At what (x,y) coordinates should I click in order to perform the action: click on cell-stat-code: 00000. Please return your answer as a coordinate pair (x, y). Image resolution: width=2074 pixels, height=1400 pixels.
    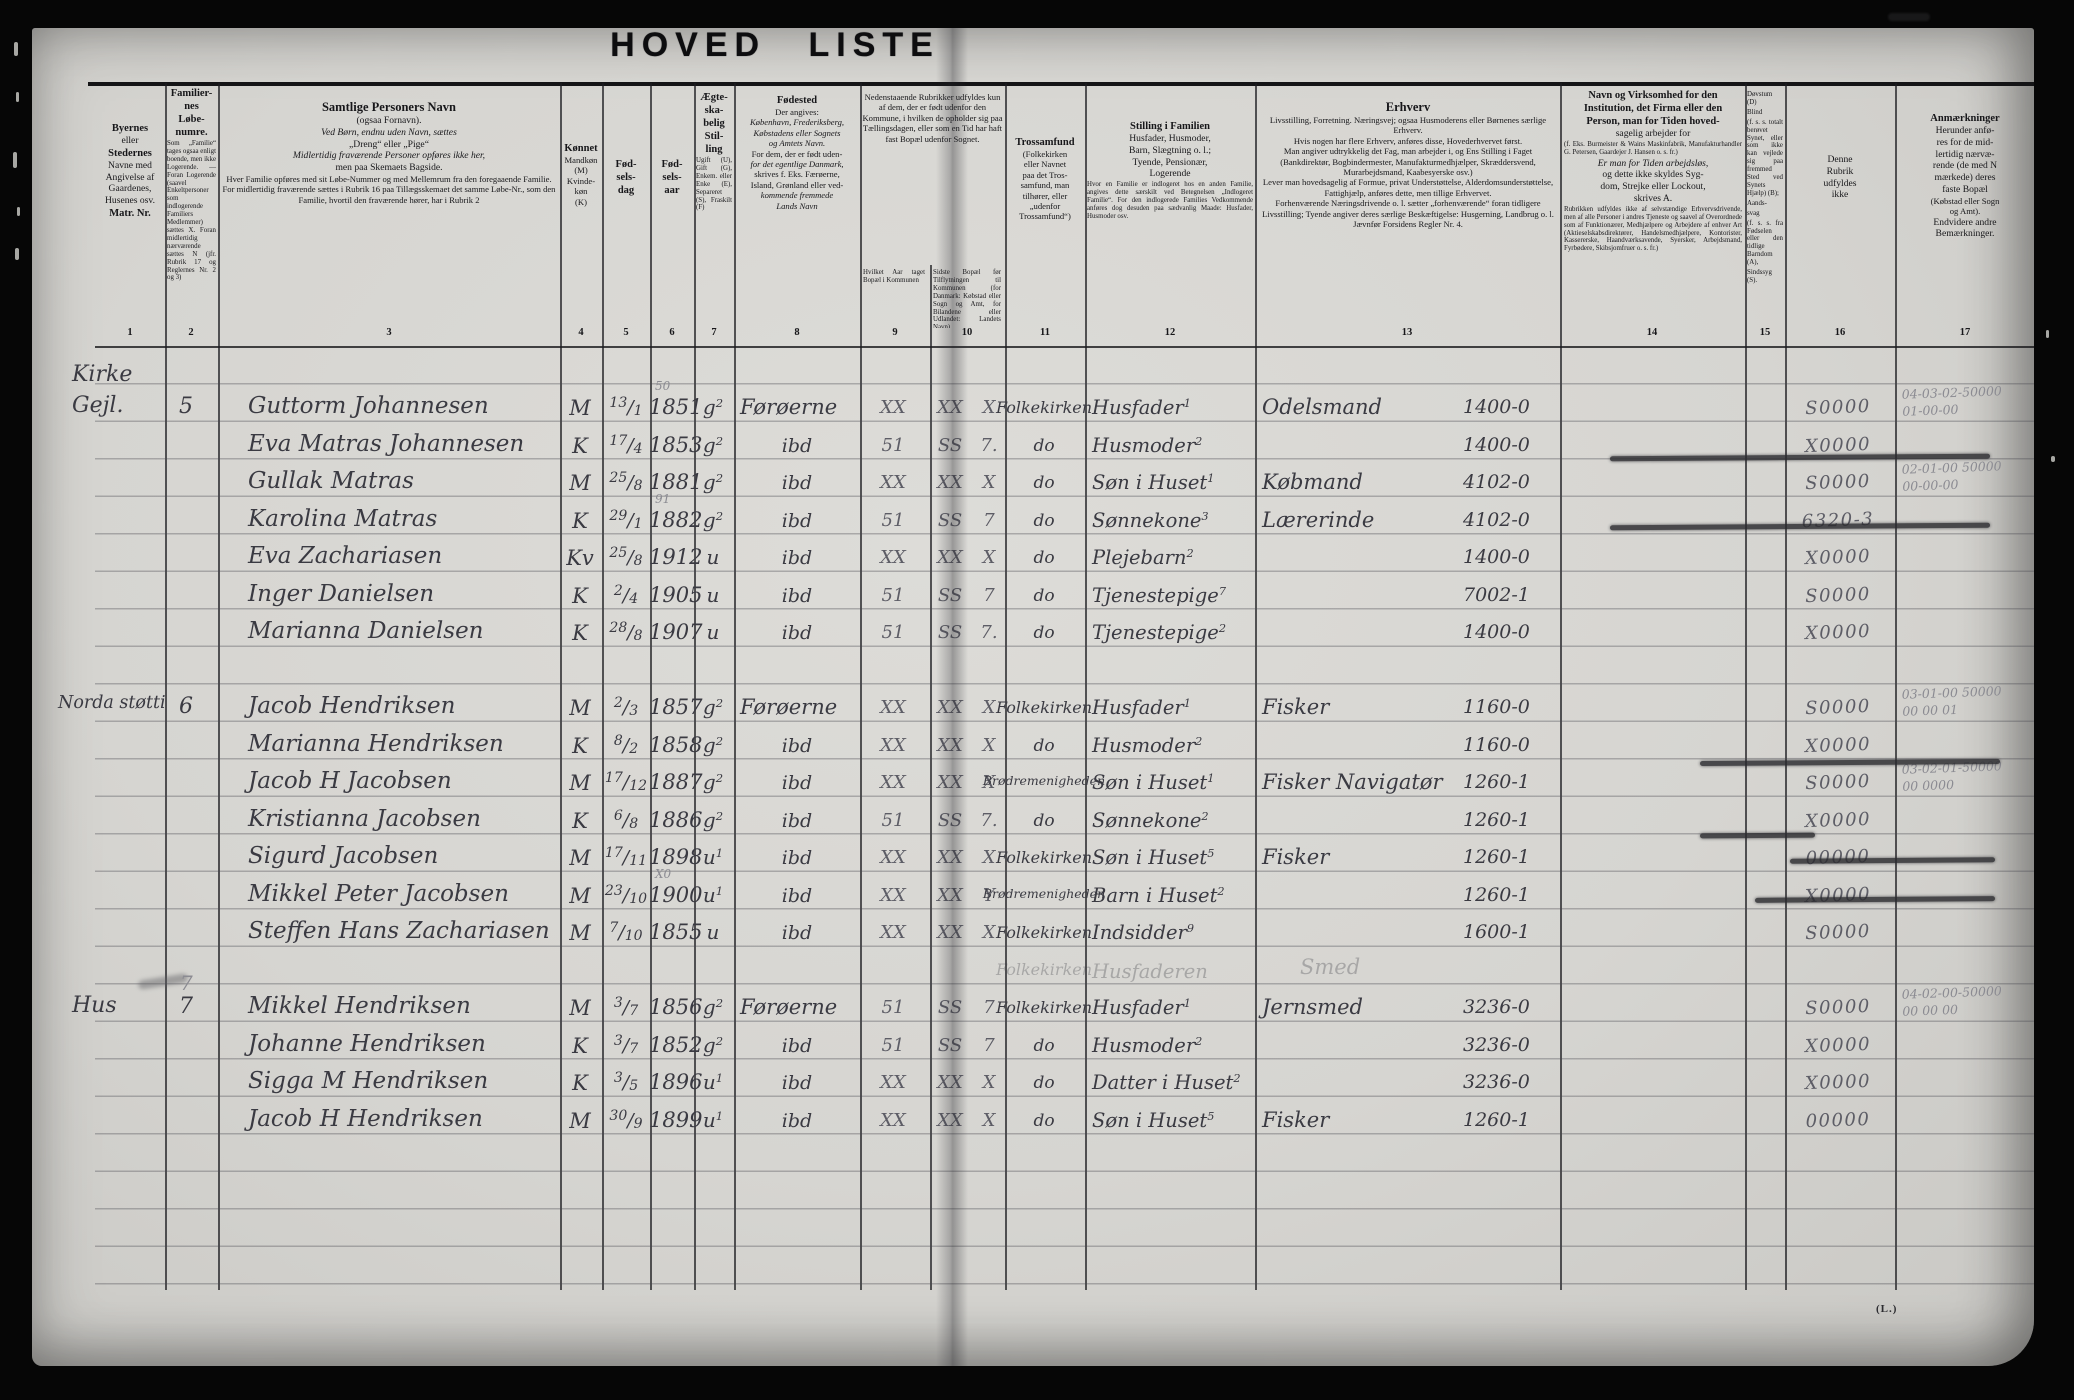
    Looking at the image, I should click on (1838, 1120).